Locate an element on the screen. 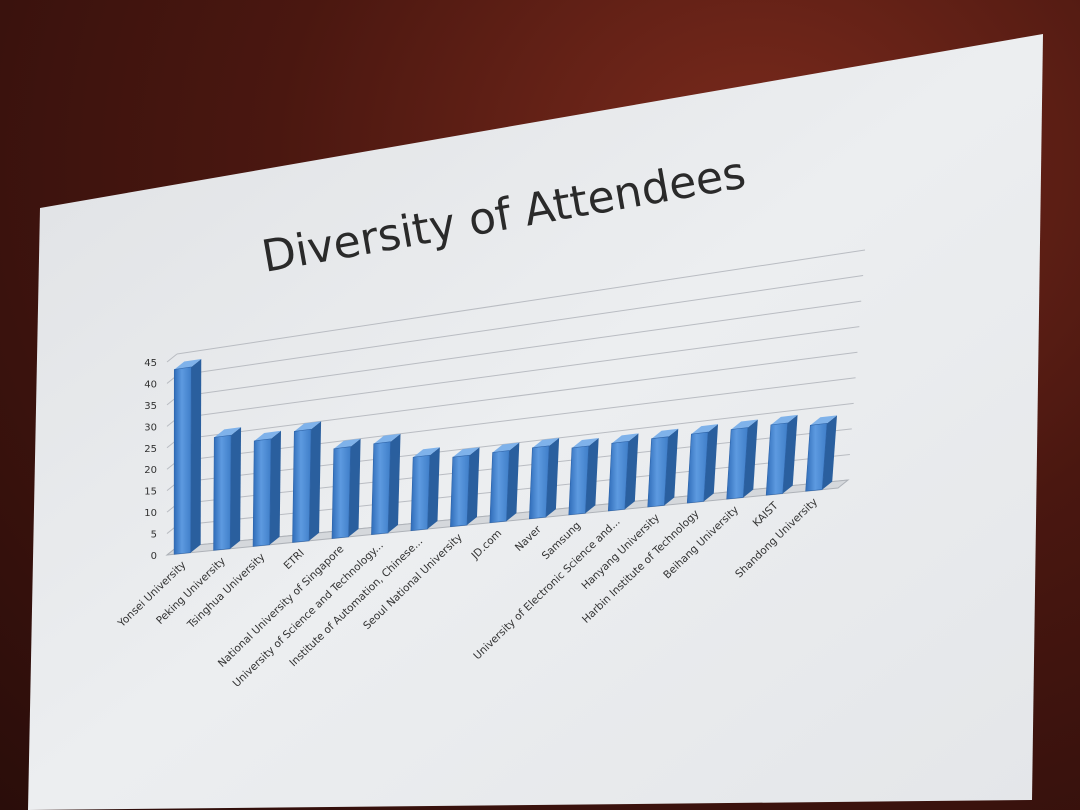 The width and height of the screenshot is (1080, 810). y-tick-label: 25 is located at coordinates (150, 449).